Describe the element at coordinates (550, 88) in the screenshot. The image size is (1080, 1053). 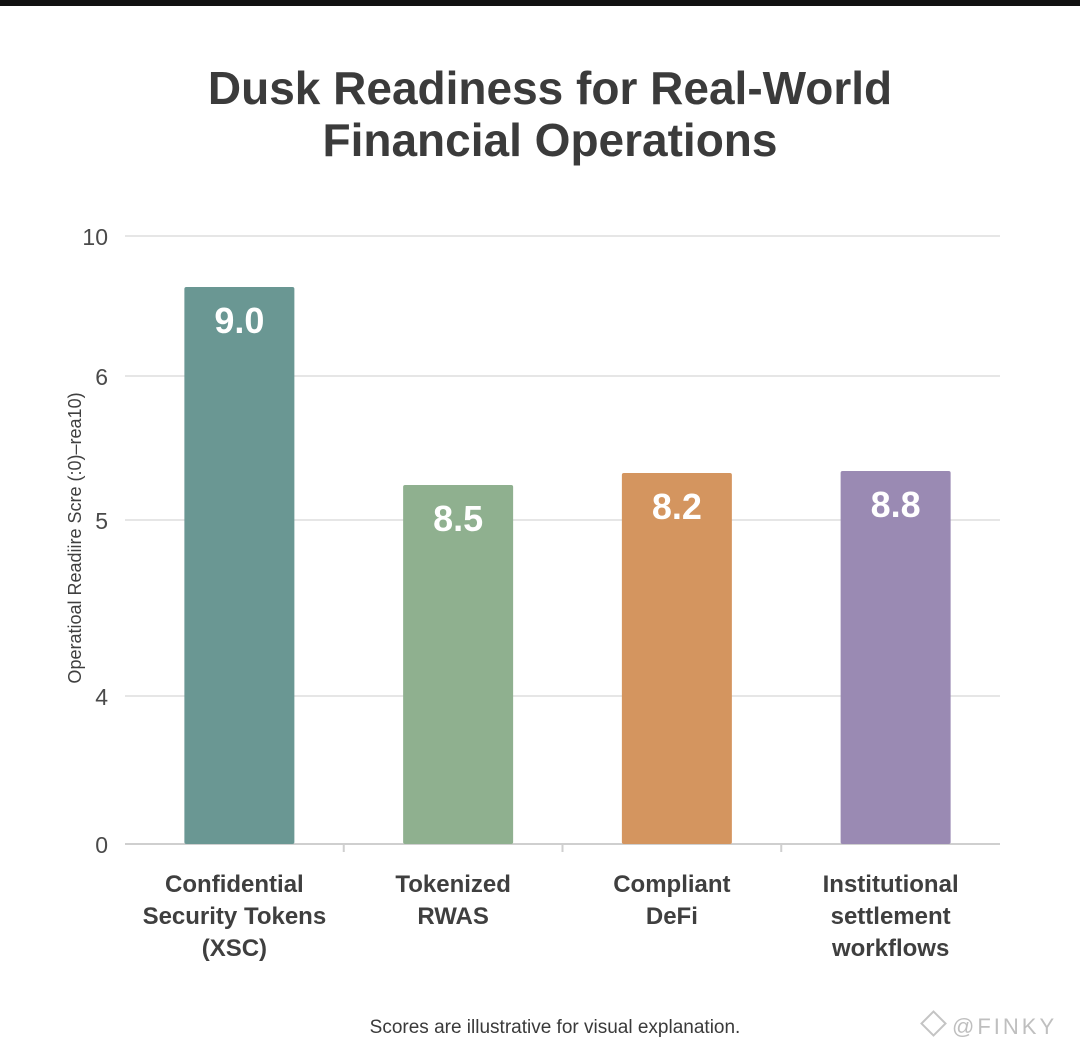
I see `chart-title-line-1: Dusk Readiness for Real-World` at that location.